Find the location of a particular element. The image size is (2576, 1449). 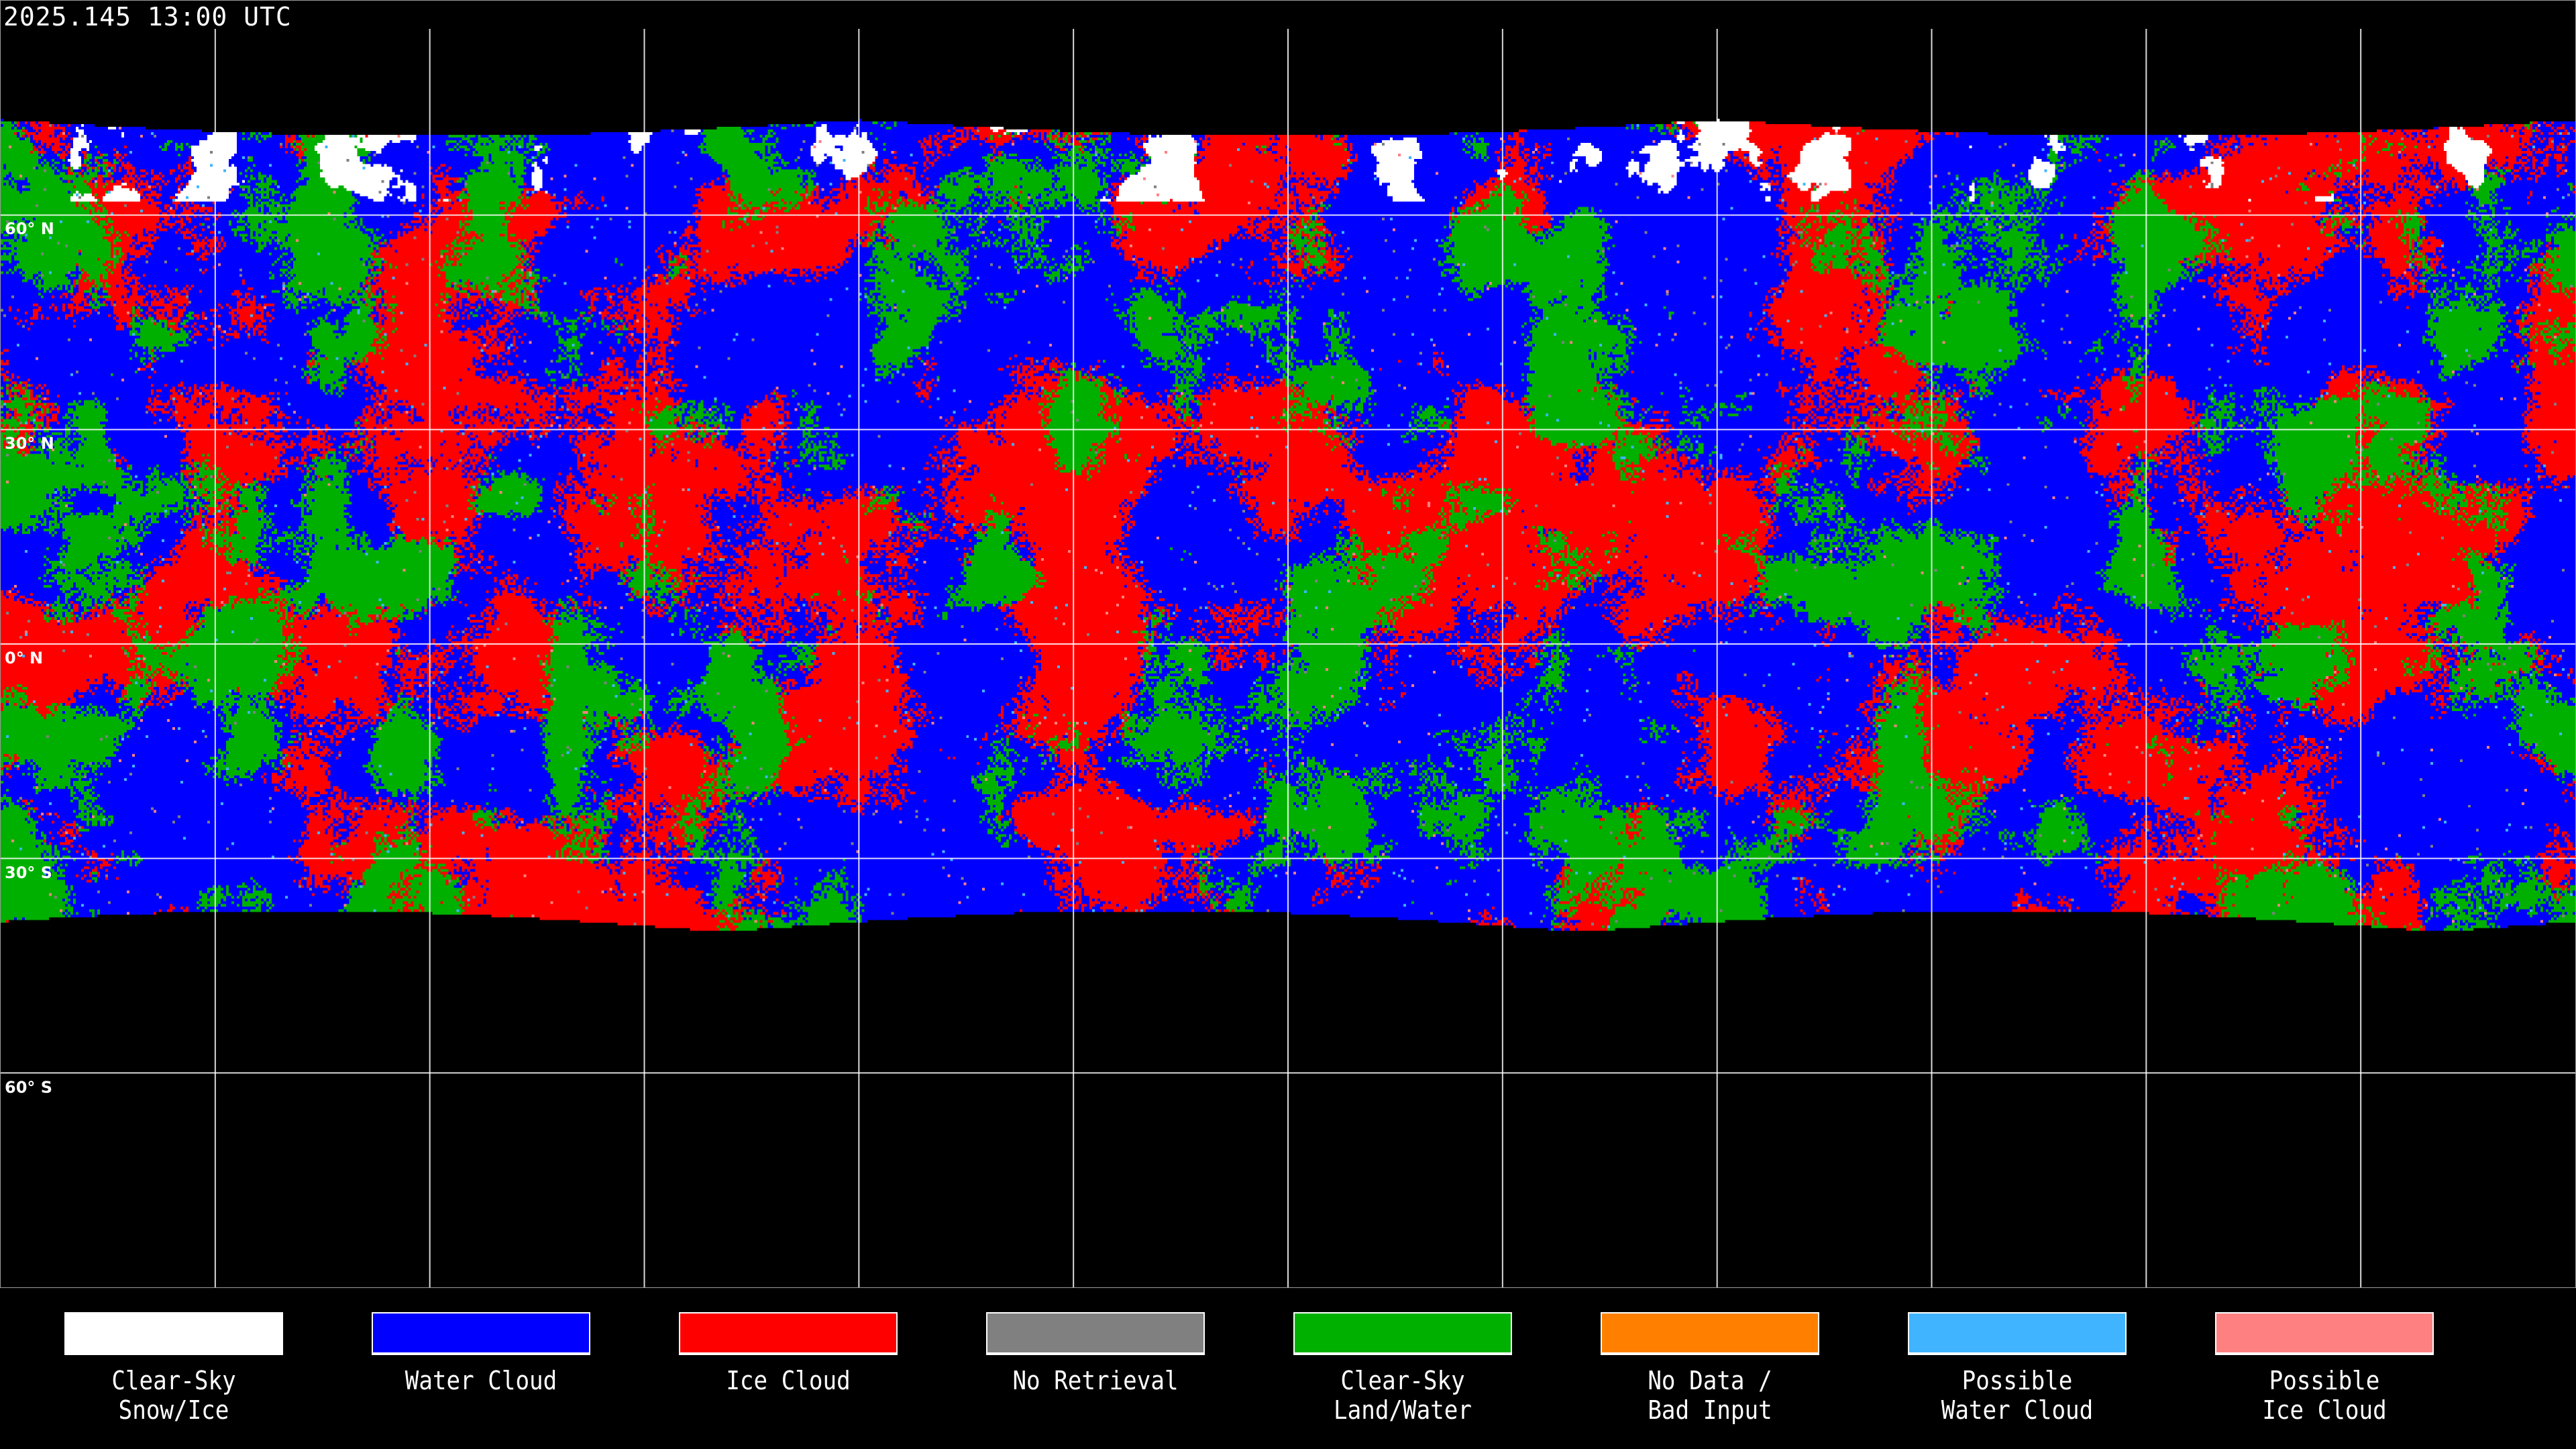

lat-label-30s: 30° S is located at coordinates (29, 872).